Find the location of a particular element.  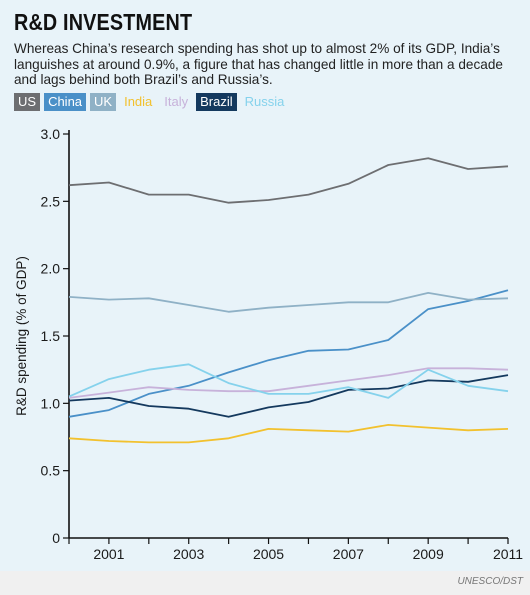

y-tick-label: 1.0 is located at coordinates (51, 403).